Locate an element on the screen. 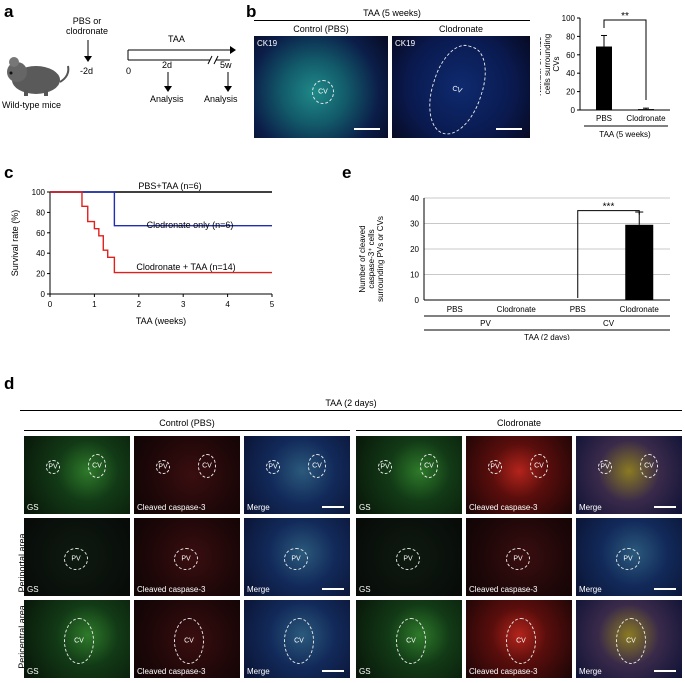  group-label-cv: CV is located at coordinates (609, 323).